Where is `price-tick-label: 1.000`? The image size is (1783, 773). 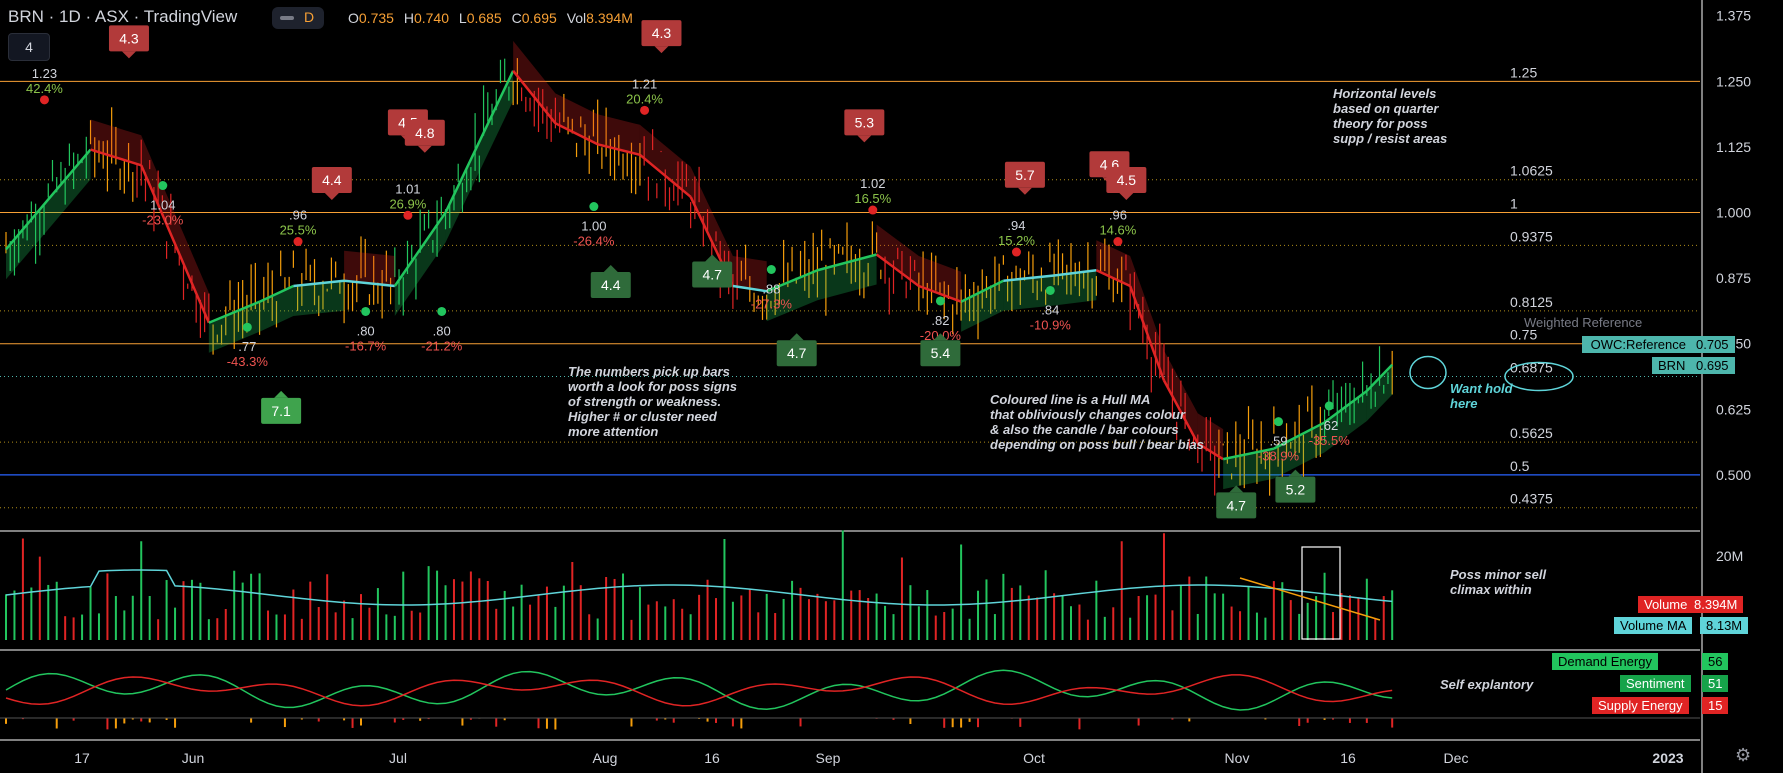 price-tick-label: 1.000 is located at coordinates (1733, 213).